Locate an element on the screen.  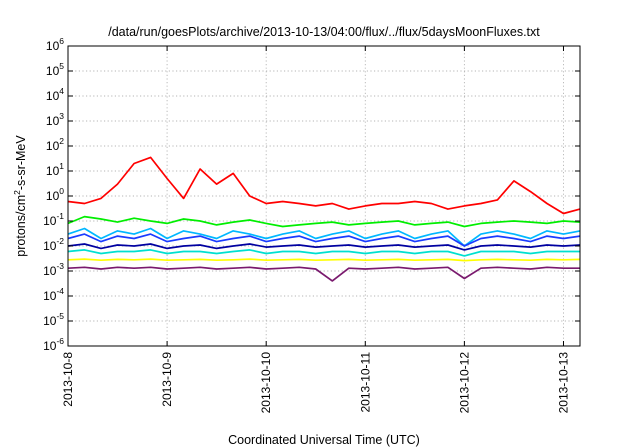
y-tick-exponent: 2 is located at coordinates (61, 141).